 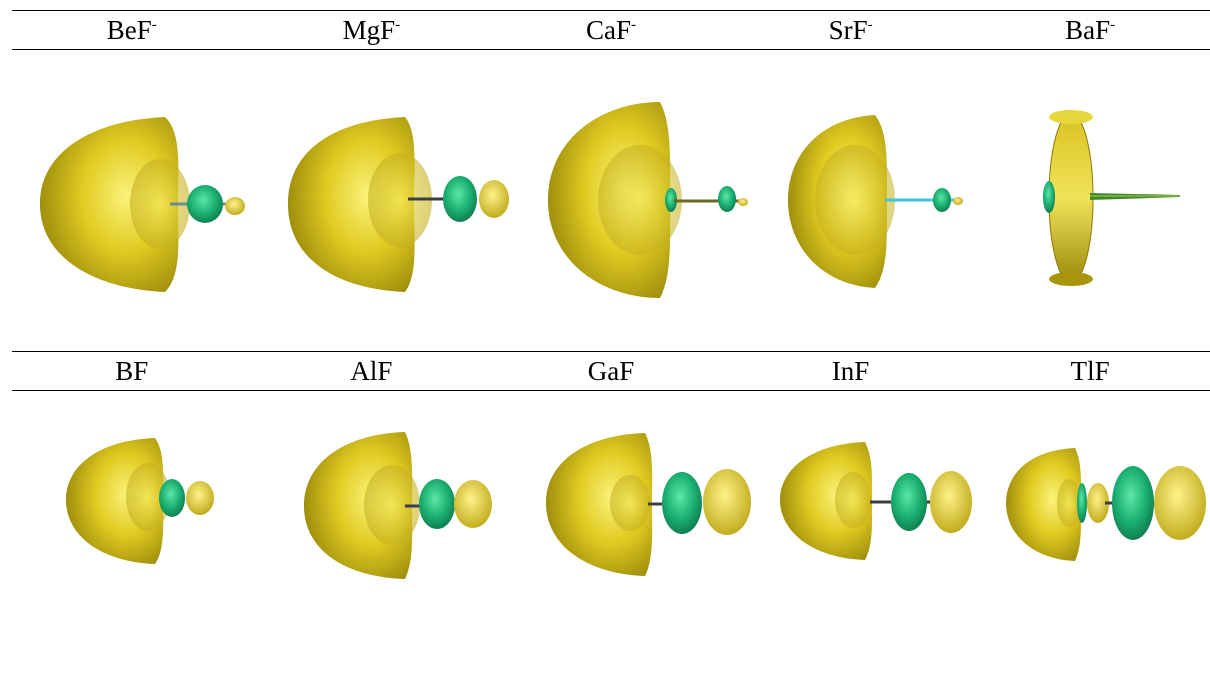 What do you see at coordinates (132, 371) in the screenshot?
I see `label-bf: BF` at bounding box center [132, 371].